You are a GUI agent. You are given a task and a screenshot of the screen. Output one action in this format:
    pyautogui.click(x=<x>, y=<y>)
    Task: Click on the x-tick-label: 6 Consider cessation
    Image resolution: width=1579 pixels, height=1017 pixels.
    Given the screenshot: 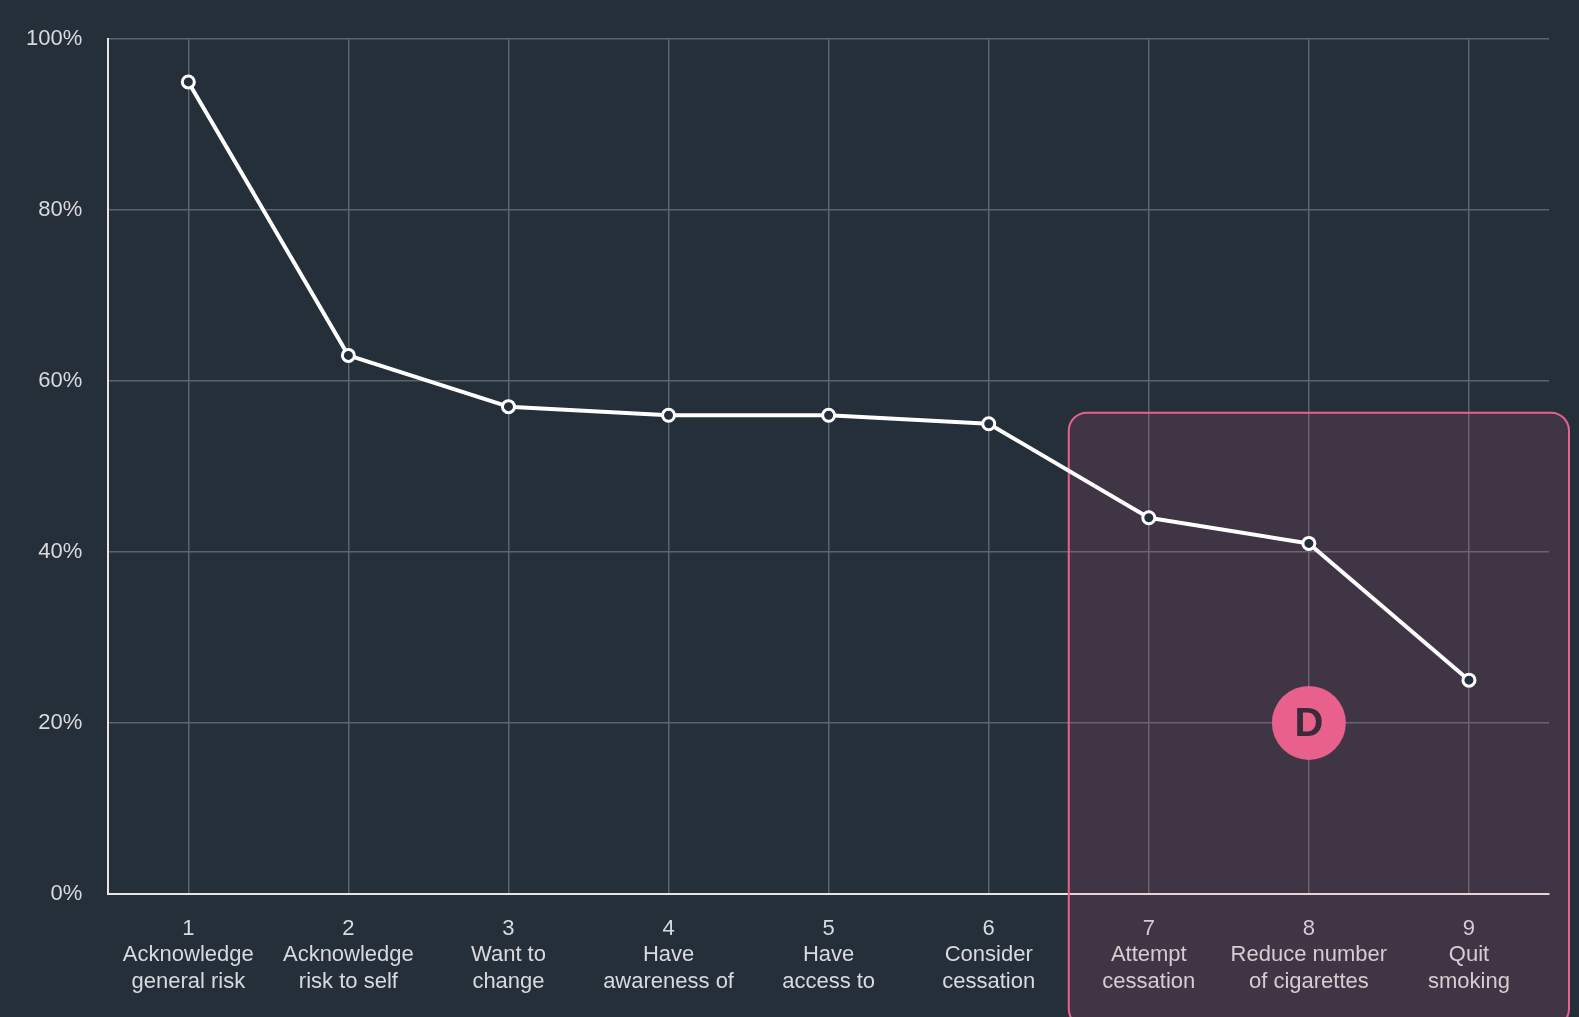 What is the action you would take?
    pyautogui.click(x=989, y=954)
    